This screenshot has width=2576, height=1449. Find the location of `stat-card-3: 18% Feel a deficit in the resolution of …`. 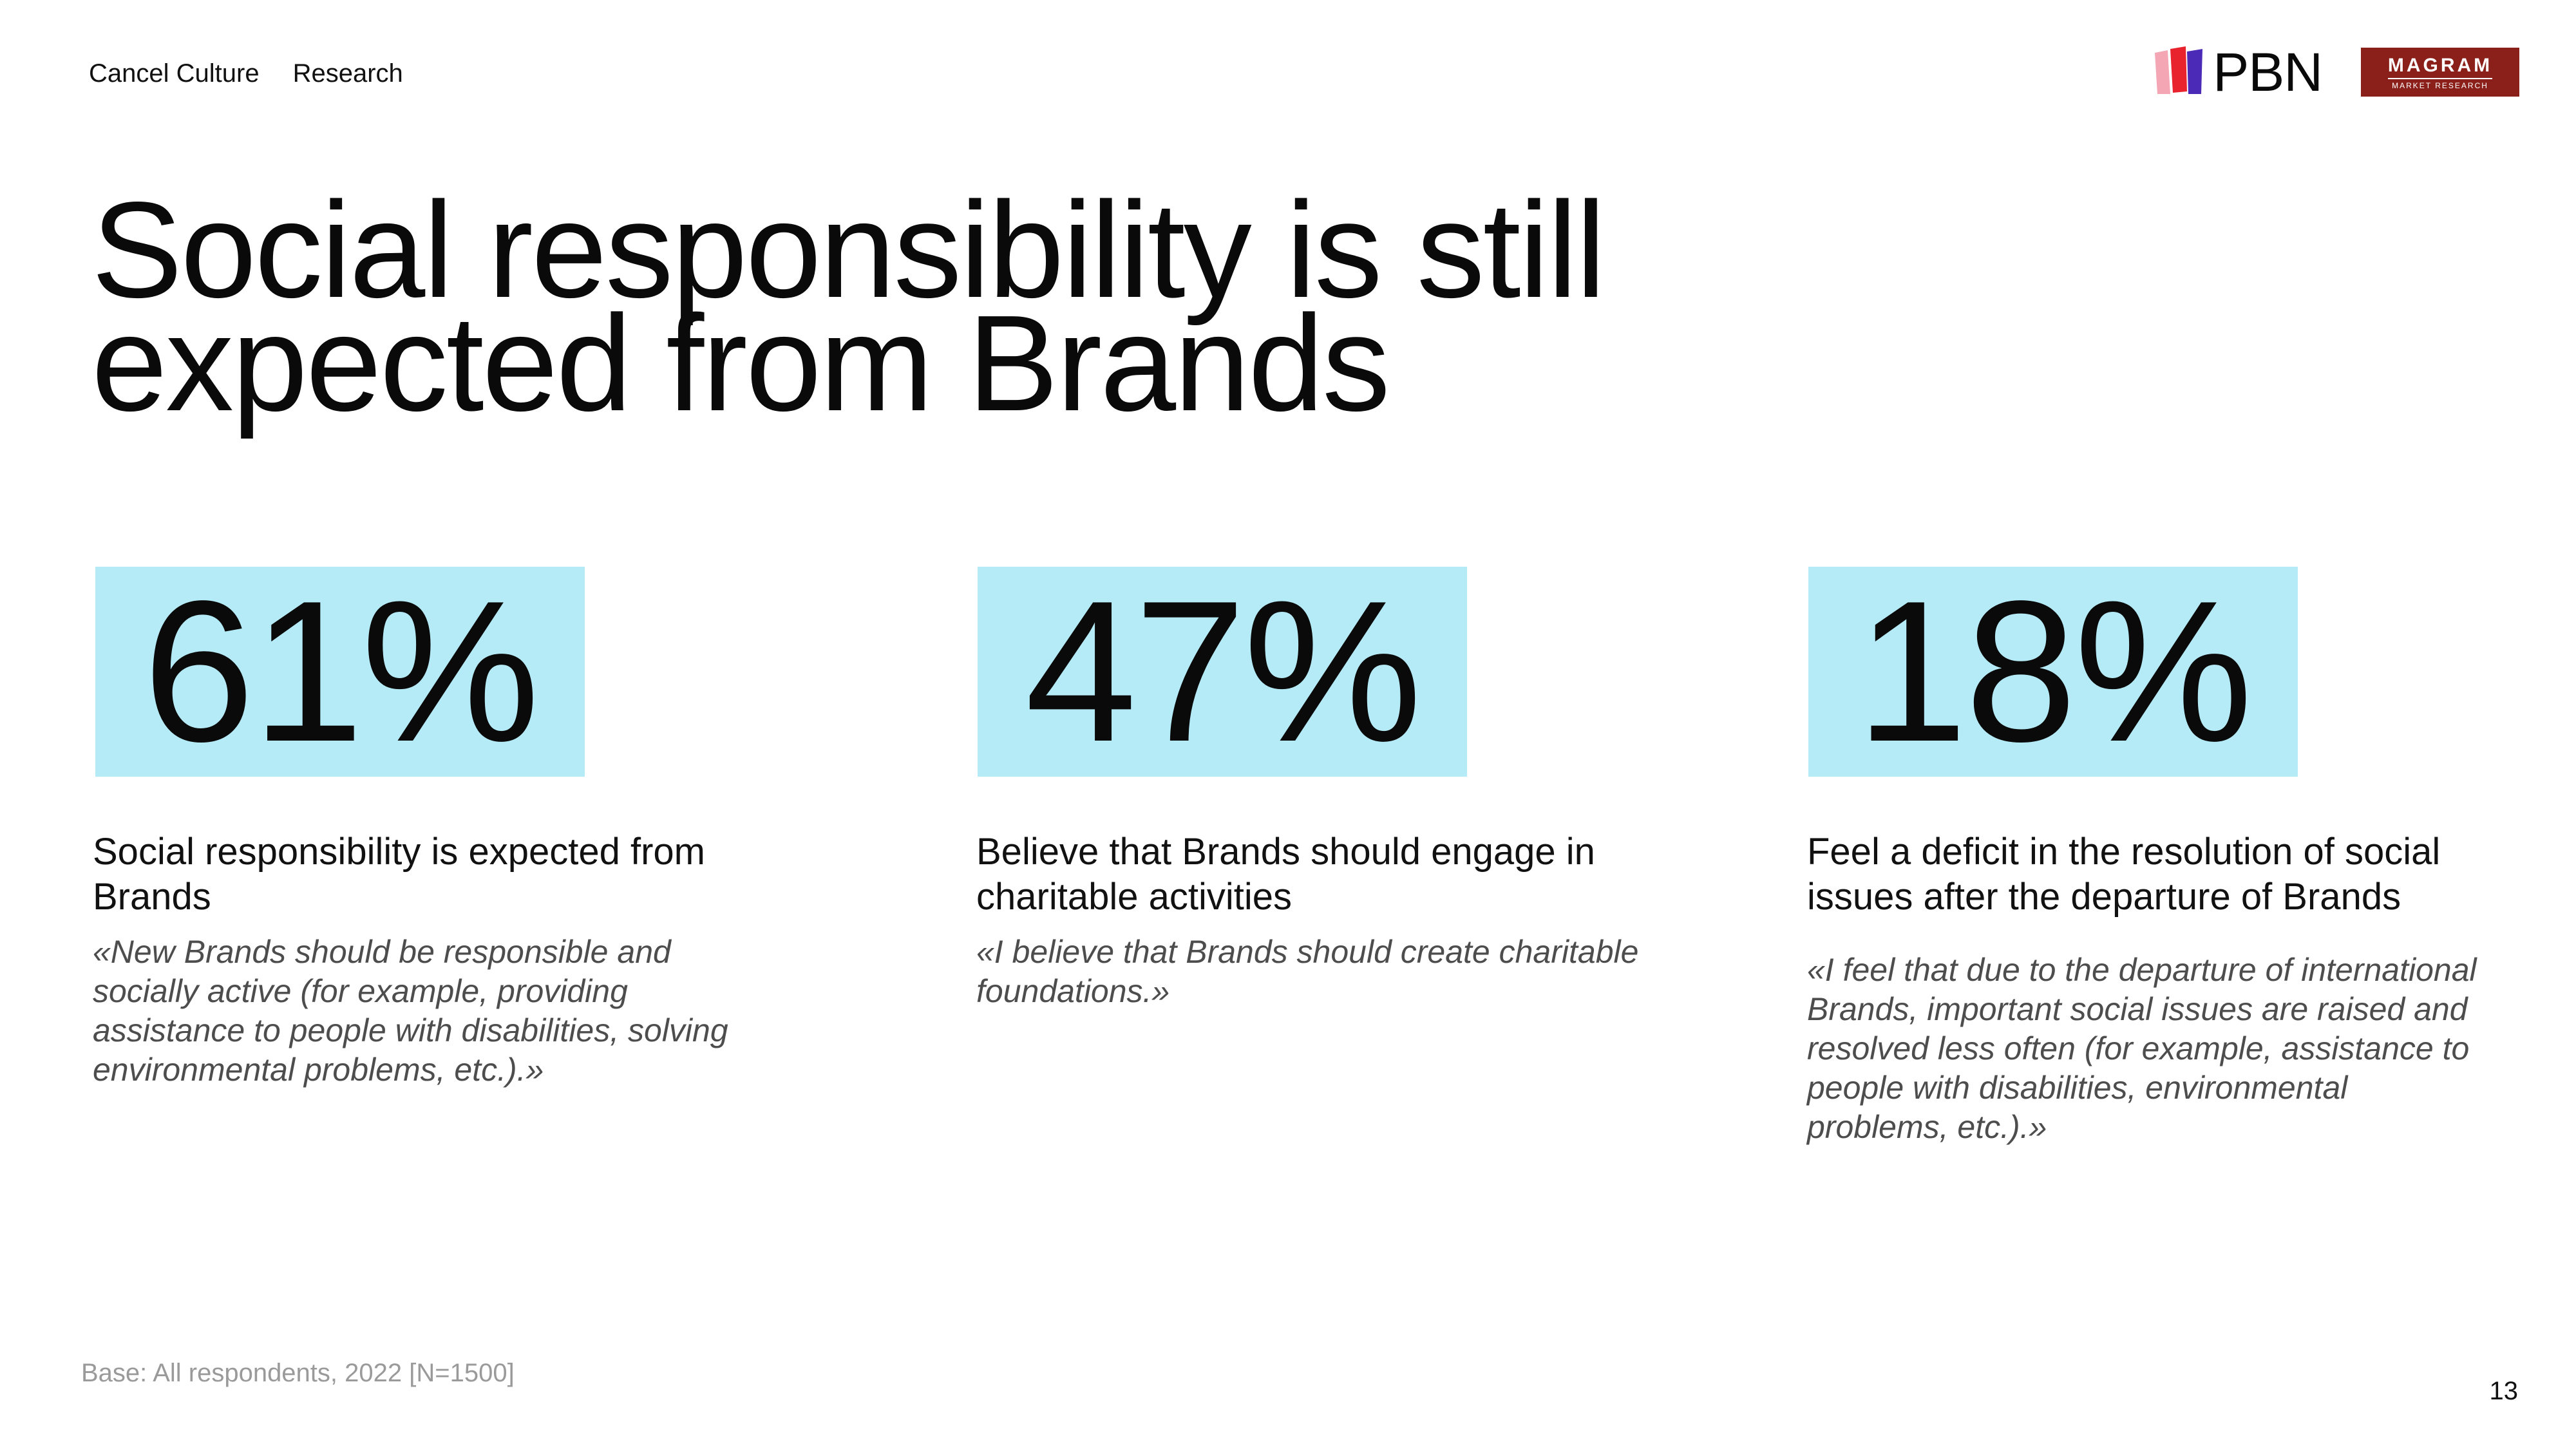

stat-card-3: 18% Feel a deficit in the resolution of … is located at coordinates (2168, 856).